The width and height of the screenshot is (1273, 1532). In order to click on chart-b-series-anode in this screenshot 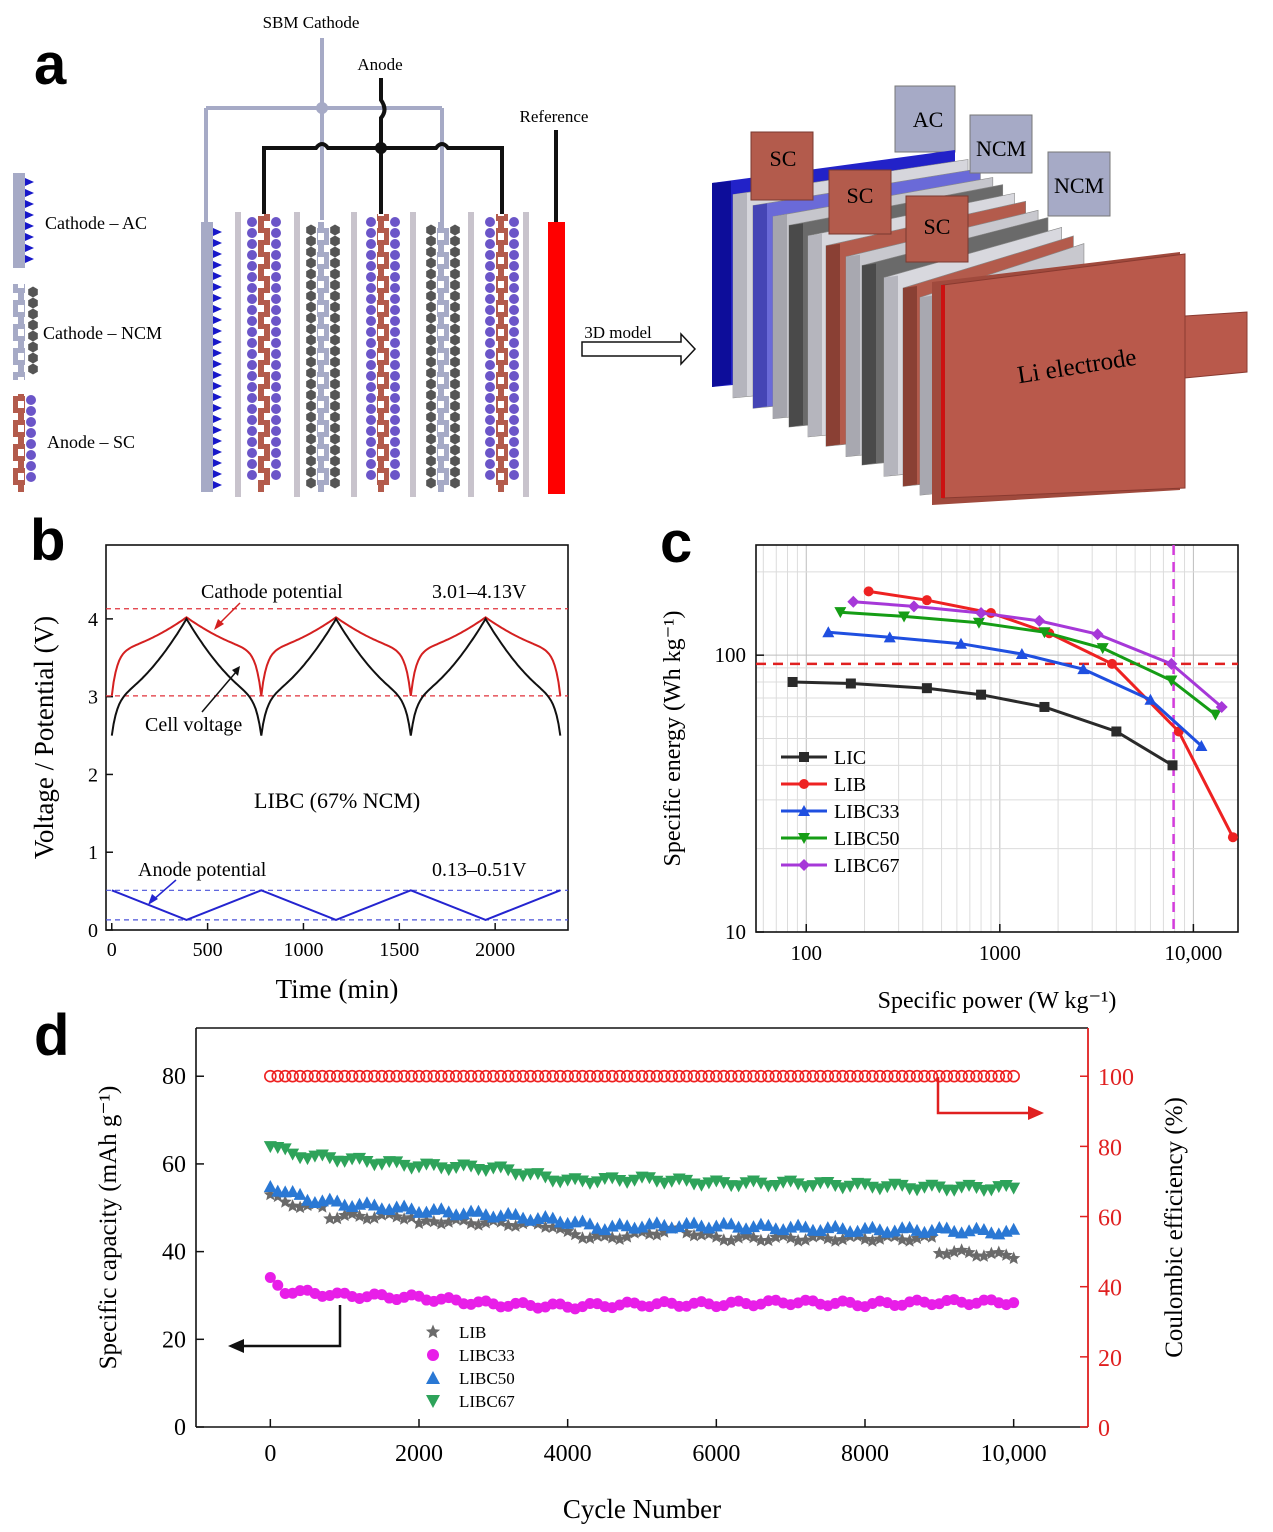, I will do `click(336, 905)`.